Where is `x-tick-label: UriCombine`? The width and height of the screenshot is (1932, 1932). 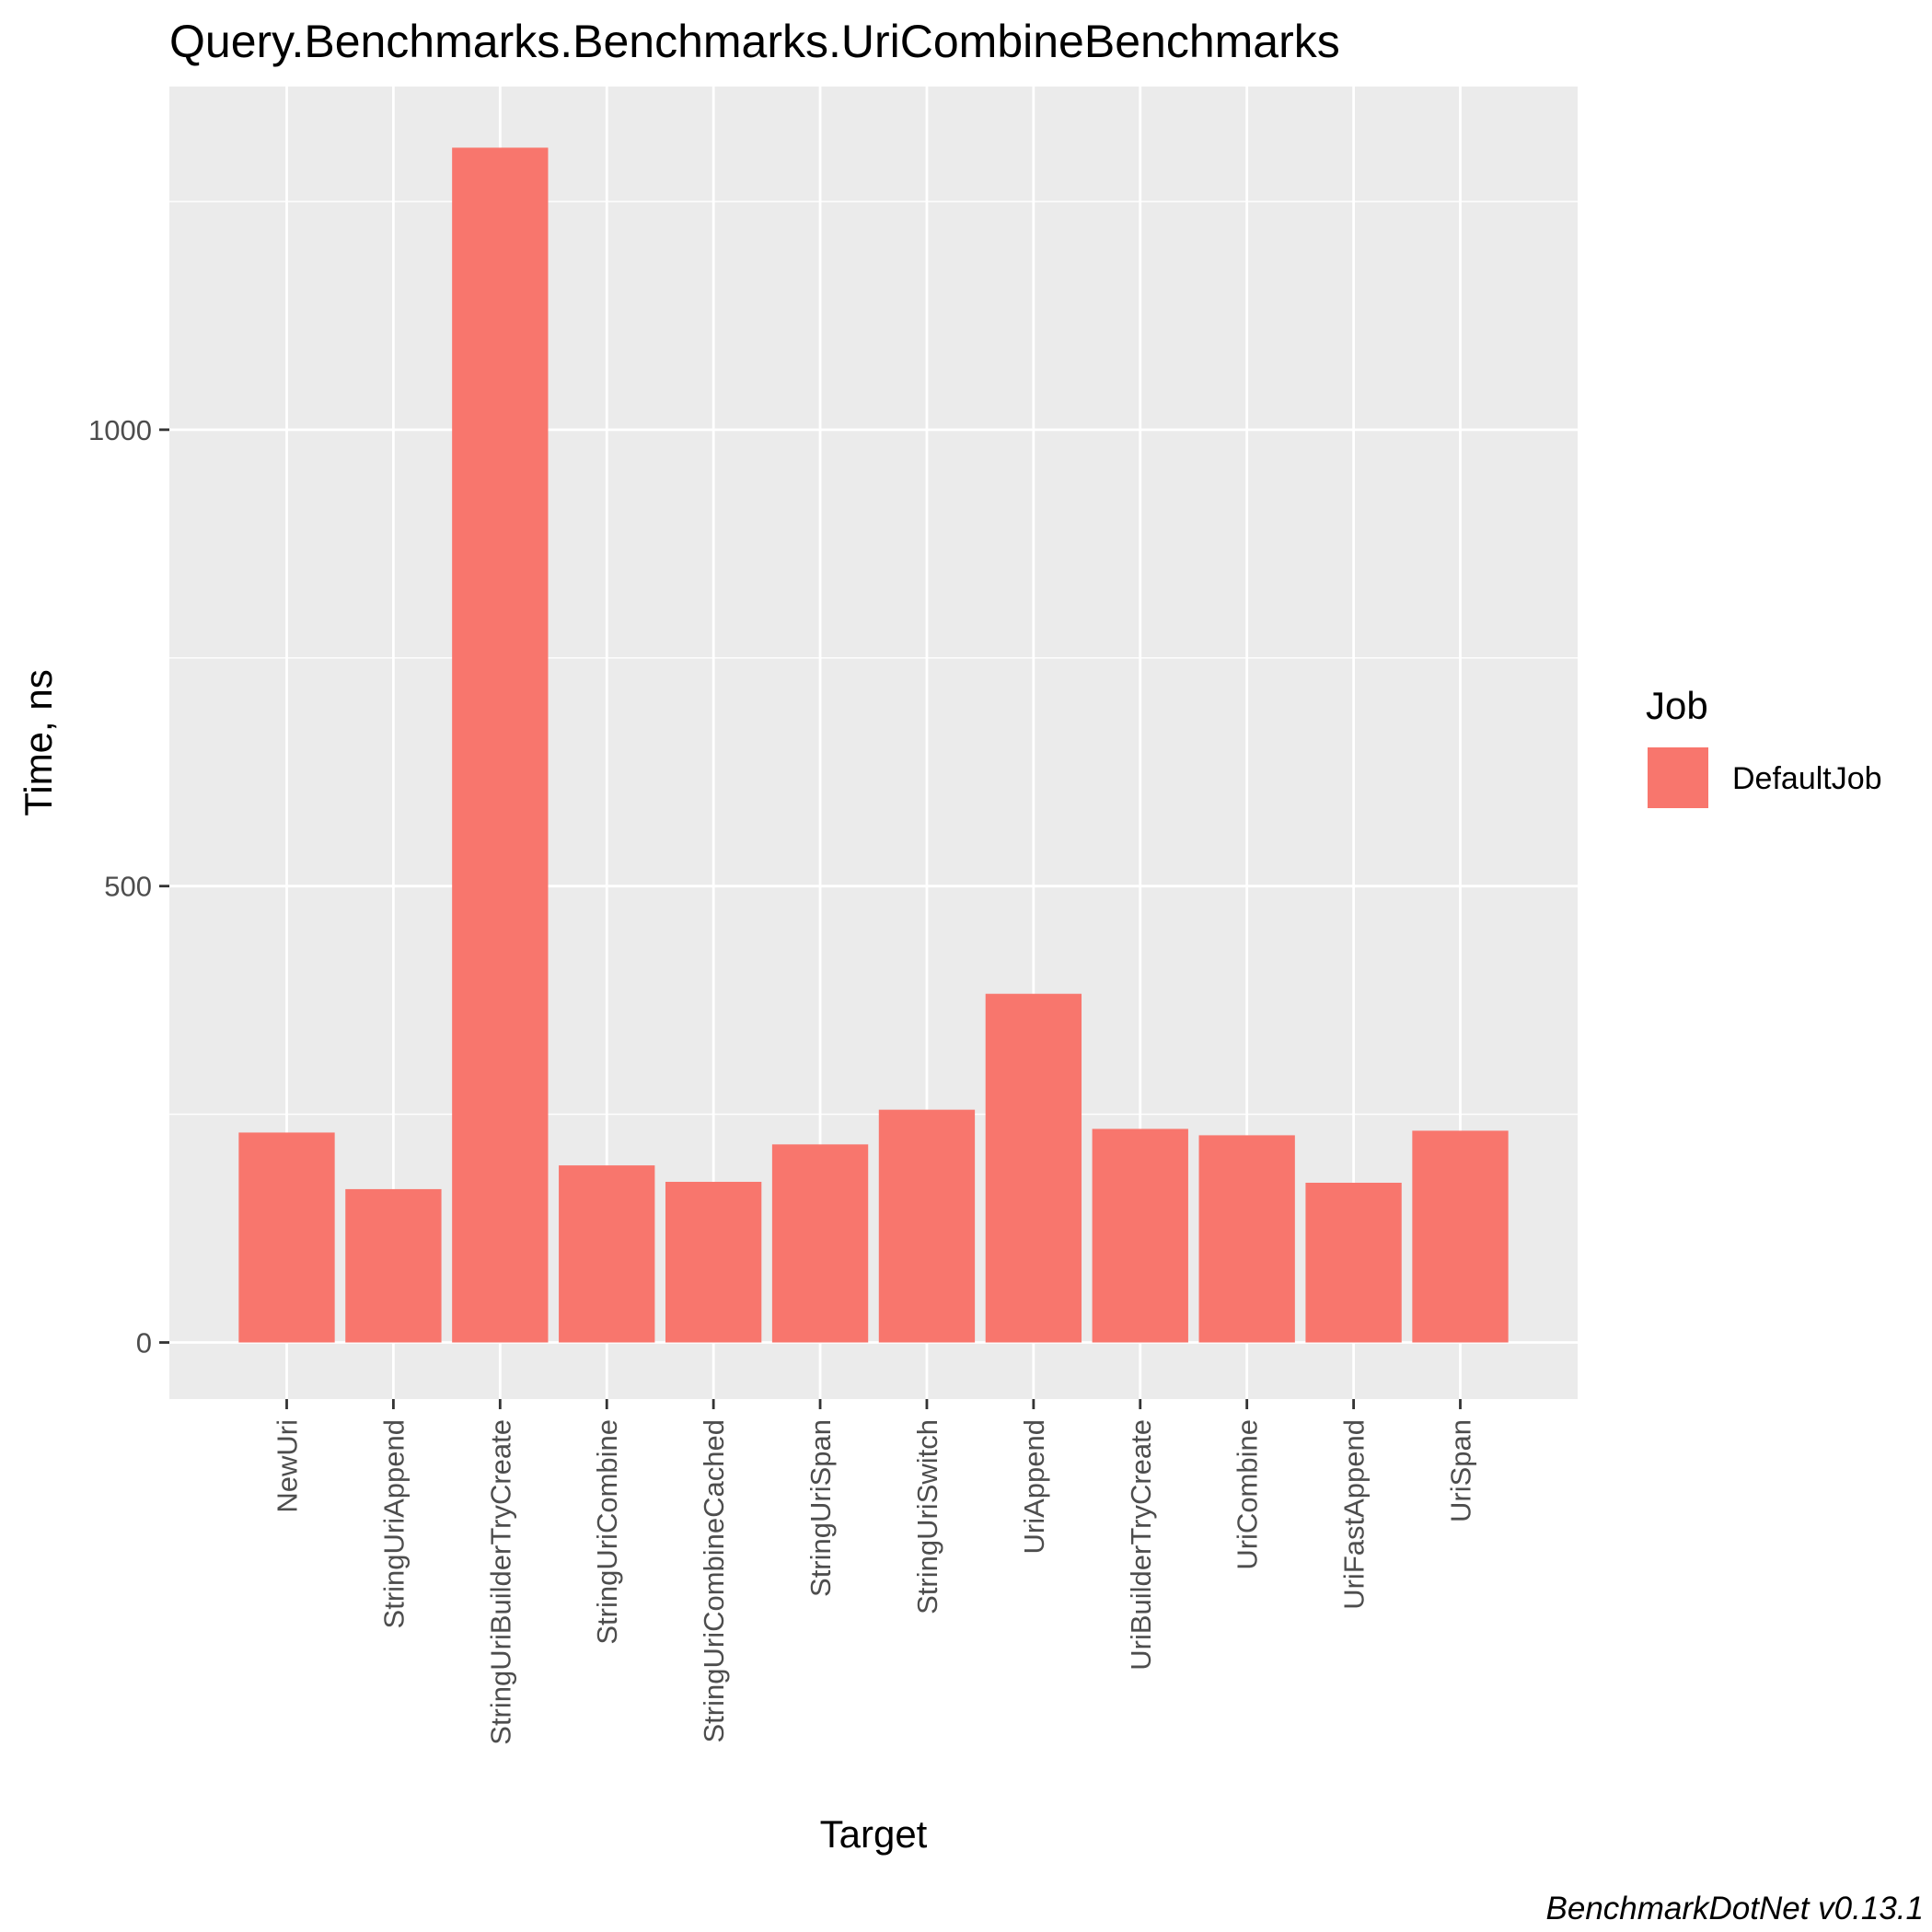 x-tick-label: UriCombine is located at coordinates (1248, 1495).